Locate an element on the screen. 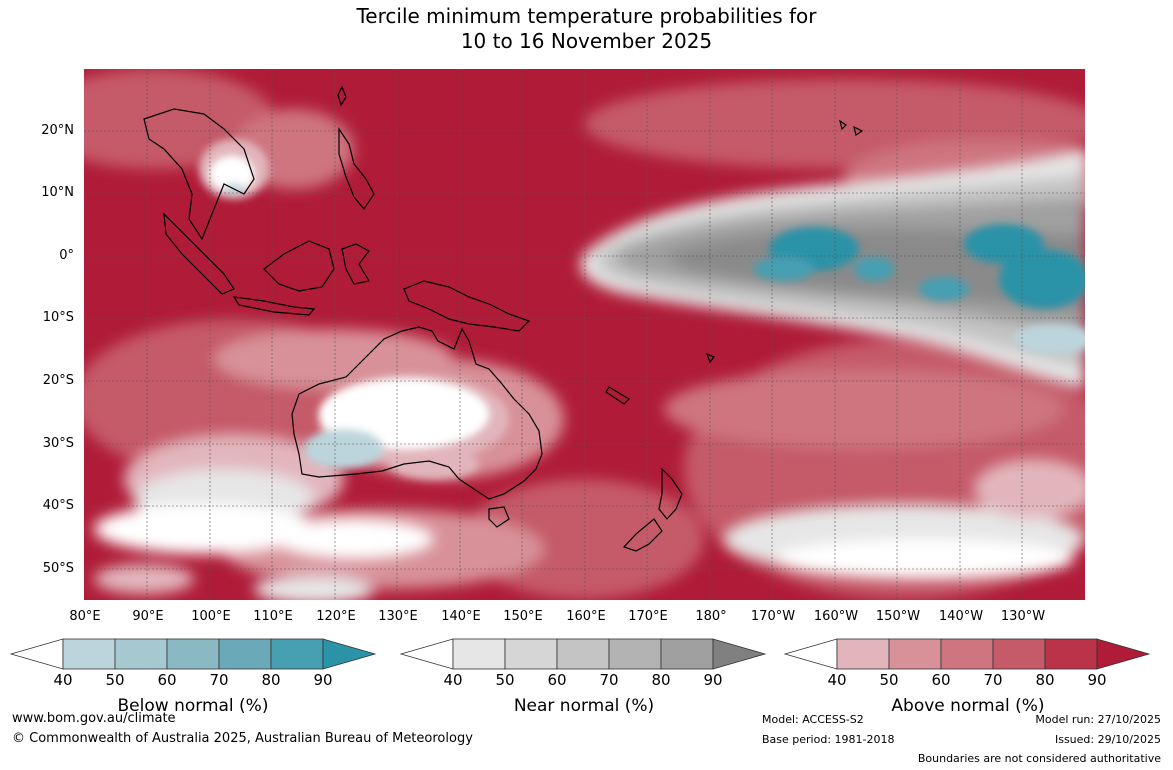  java-coast is located at coordinates (274, 306).